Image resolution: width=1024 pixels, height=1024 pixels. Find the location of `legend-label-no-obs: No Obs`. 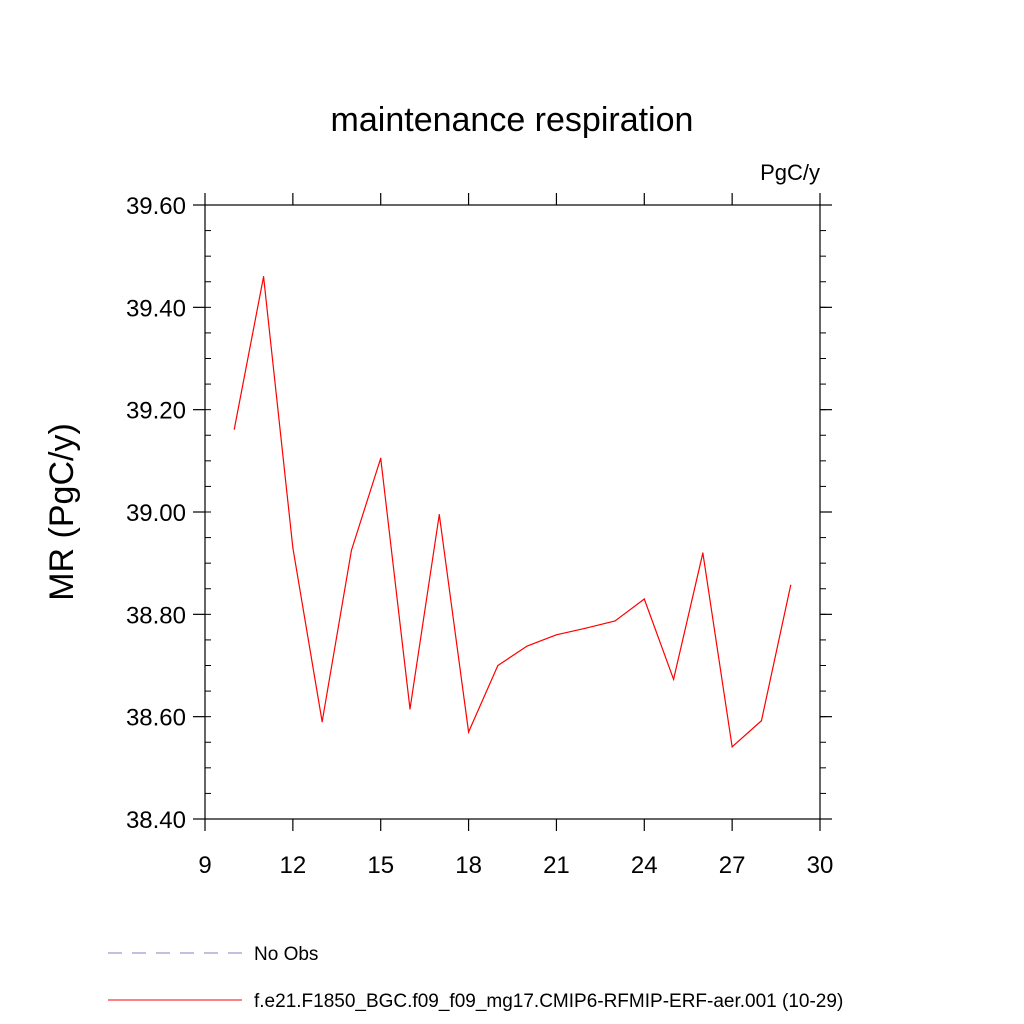

legend-label-no-obs: No Obs is located at coordinates (286, 954).